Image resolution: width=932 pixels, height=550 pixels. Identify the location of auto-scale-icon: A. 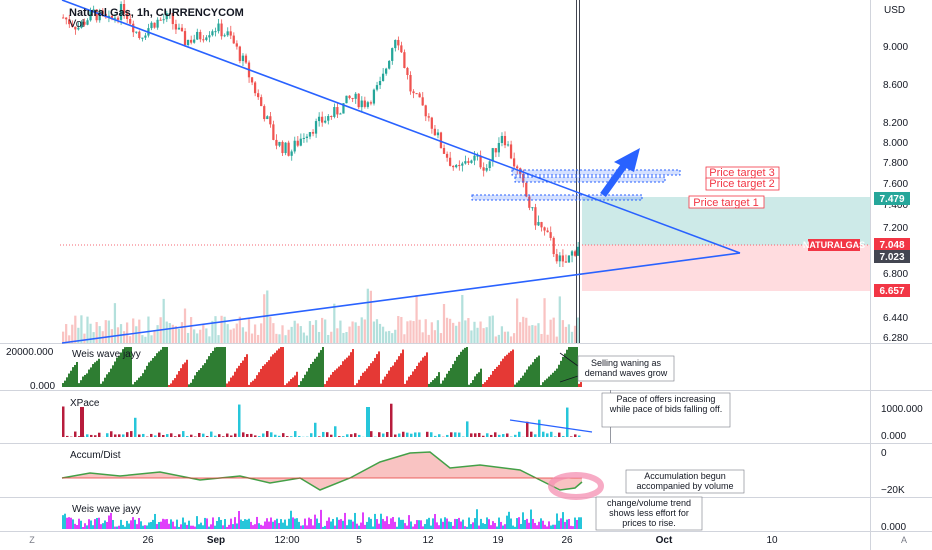
(904, 540).